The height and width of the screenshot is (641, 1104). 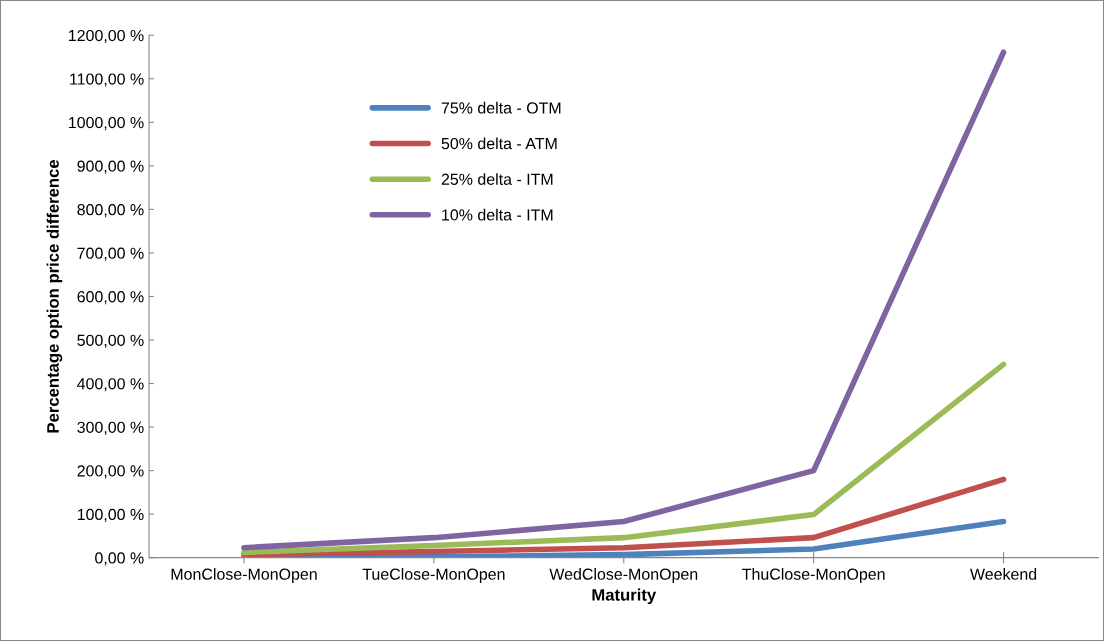 I want to click on legend-label: 10% delta - ITM, so click(x=497, y=214).